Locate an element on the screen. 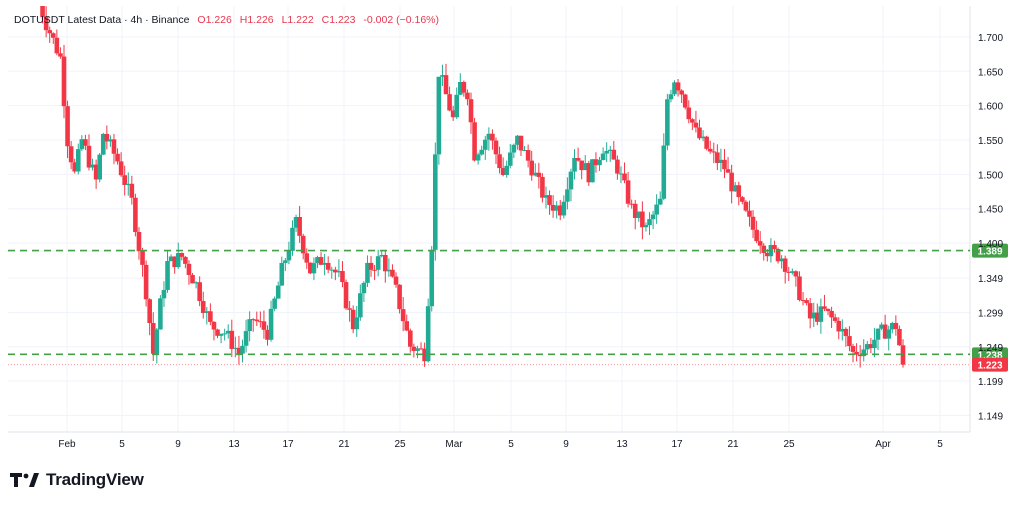 This screenshot has height=505, width=1024. y-tick-label: 1.149 is located at coordinates (990, 417).